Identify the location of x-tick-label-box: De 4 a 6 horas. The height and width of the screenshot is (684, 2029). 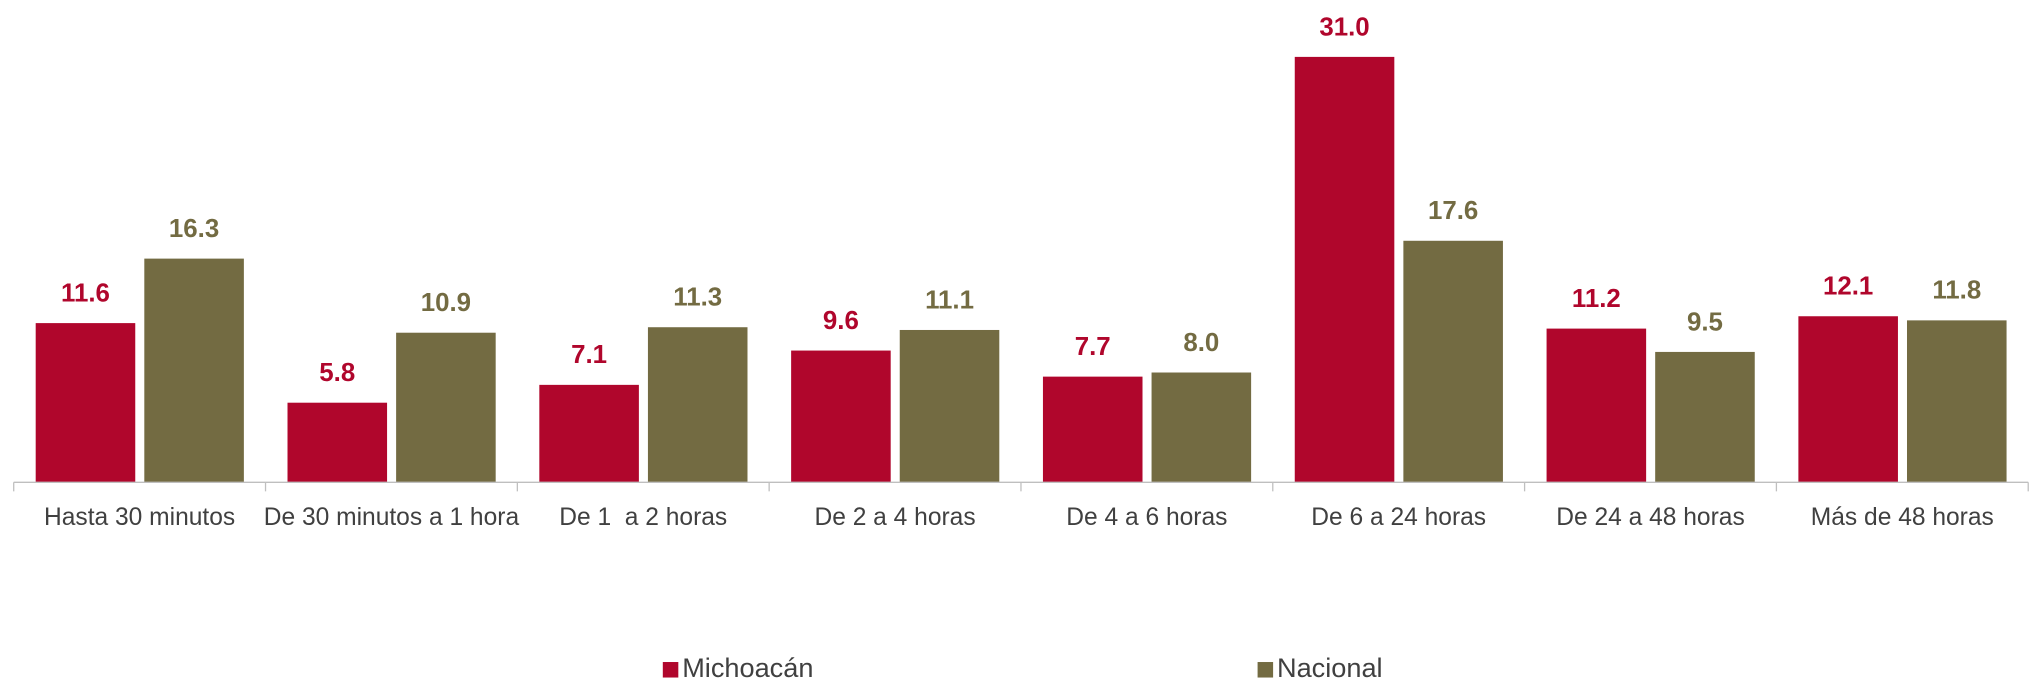
(1147, 518).